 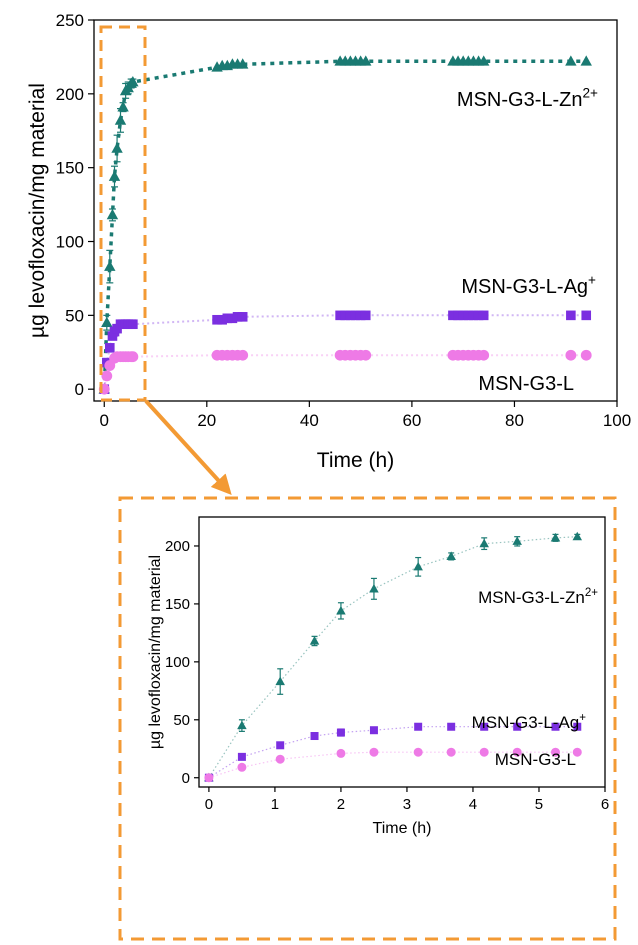 What do you see at coordinates (473, 804) in the screenshot?
I see `x-tick-label: 4` at bounding box center [473, 804].